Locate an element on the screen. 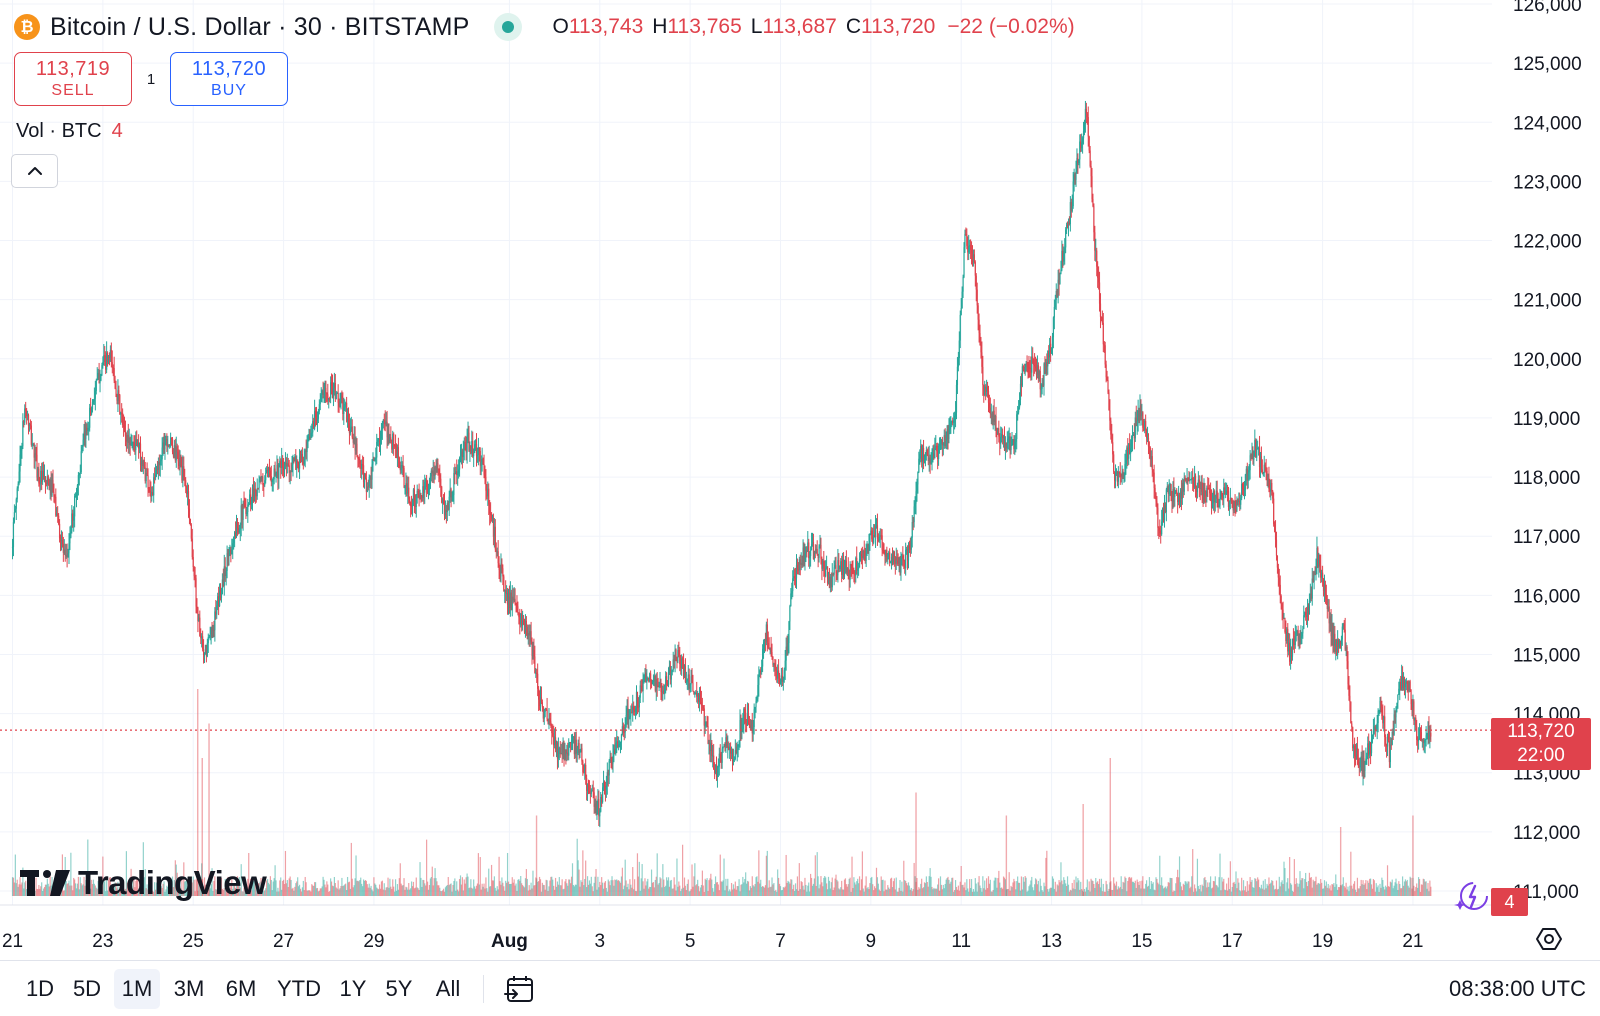 Image resolution: width=1600 pixels, height=1016 pixels. volume-spike-bar is located at coordinates (916, 844).